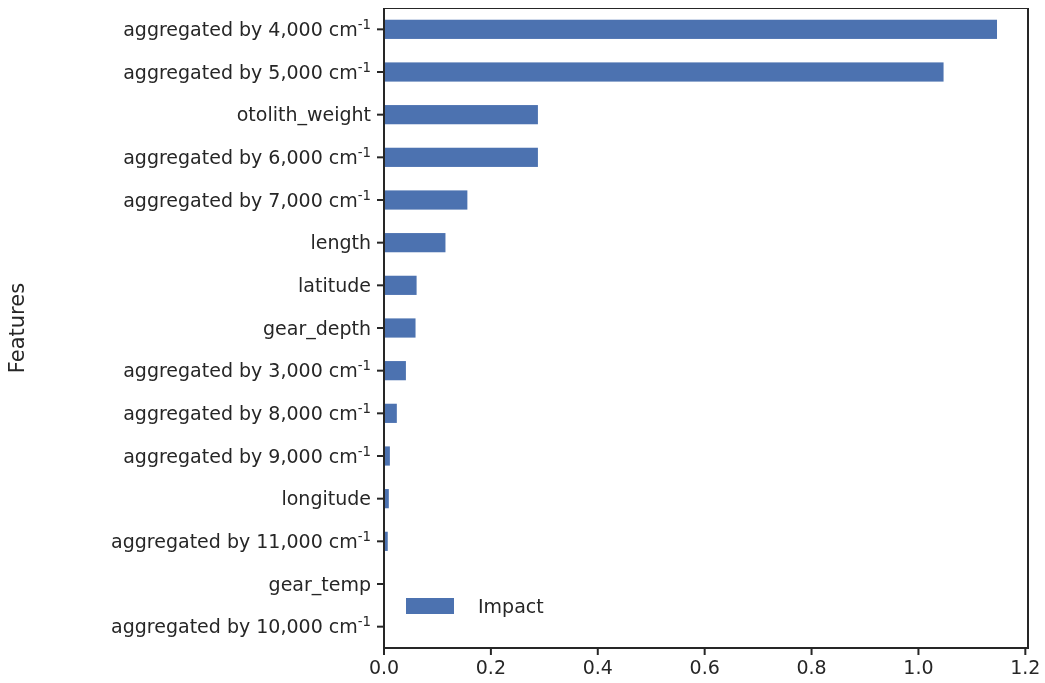  What do you see at coordinates (247, 156) in the screenshot?
I see `y-tick-label: aggregated by 6,000 cm$^{-1}$` at bounding box center [247, 156].